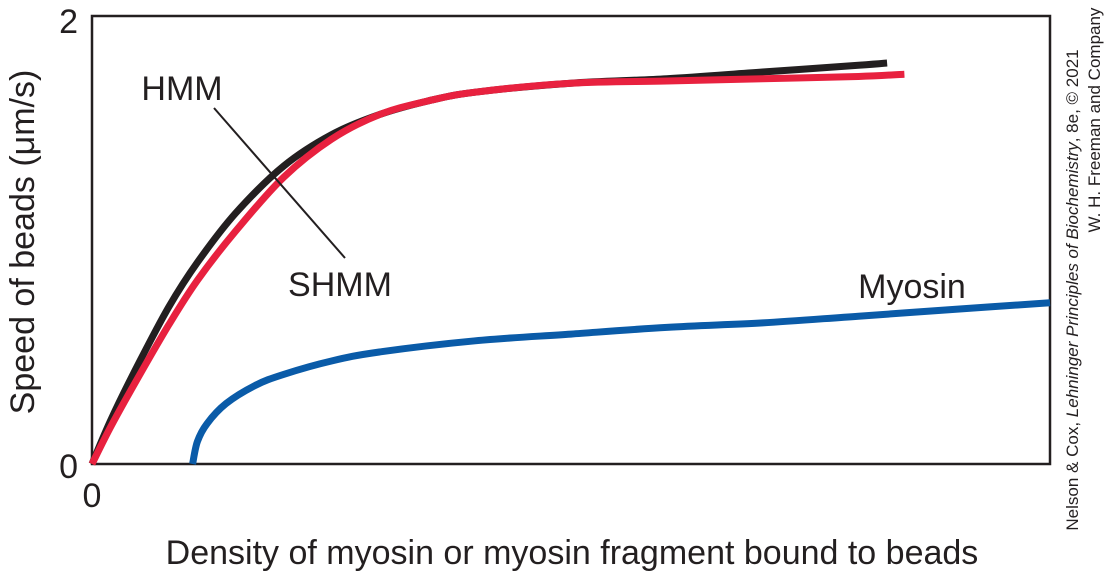 The width and height of the screenshot is (1108, 574). I want to click on credit-line-2: W. H. Freeman and Company, so click(1094, 119).